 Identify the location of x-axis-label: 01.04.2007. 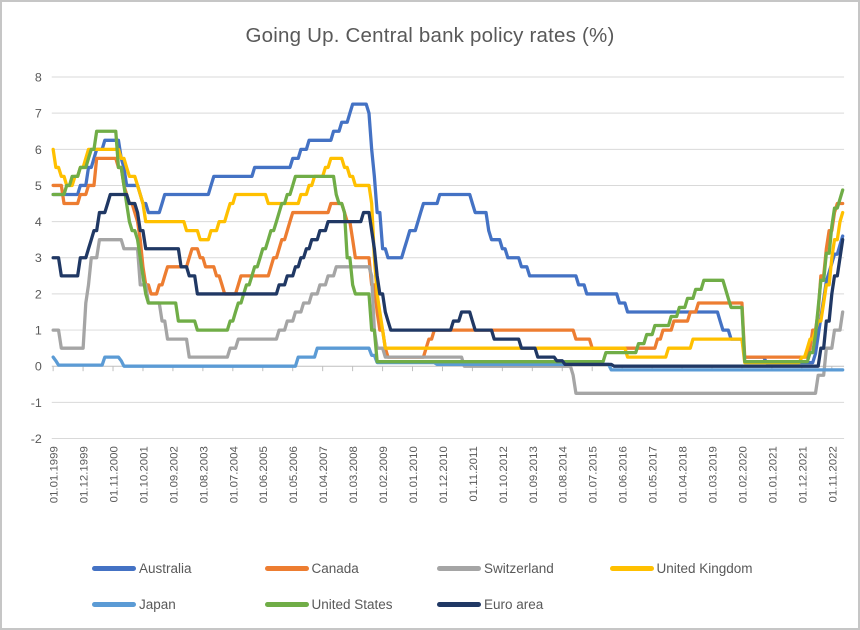
(324, 474).